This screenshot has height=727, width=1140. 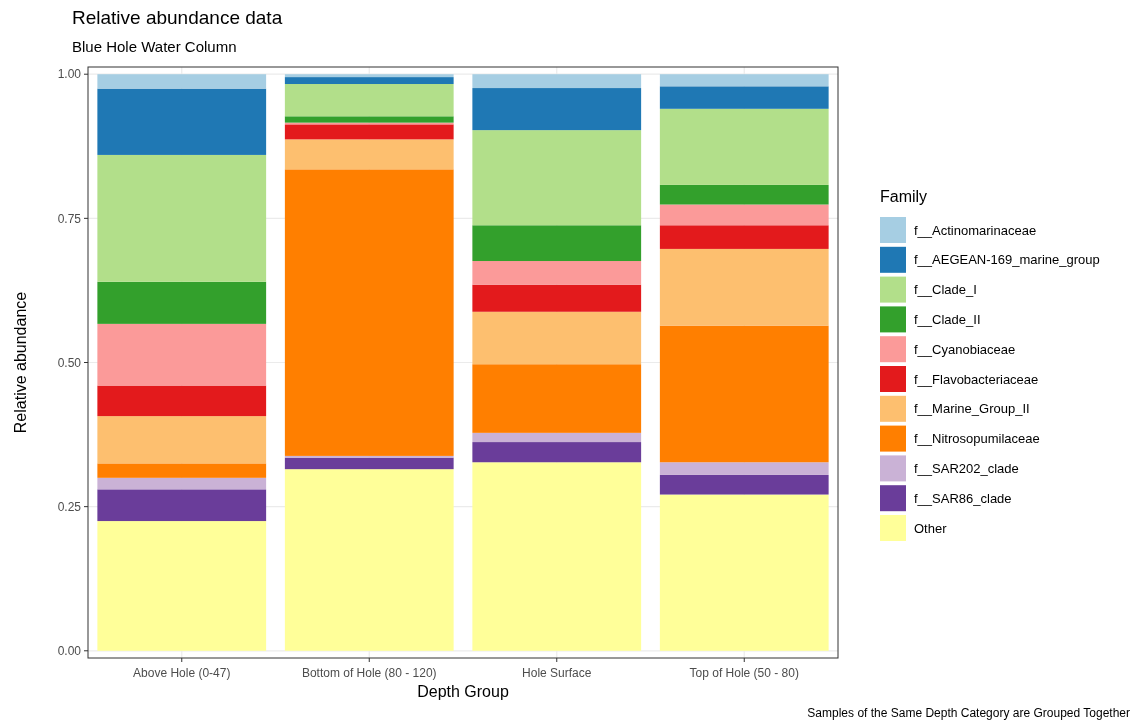 What do you see at coordinates (20, 362) in the screenshot?
I see `y-axis-title: Relative abundance` at bounding box center [20, 362].